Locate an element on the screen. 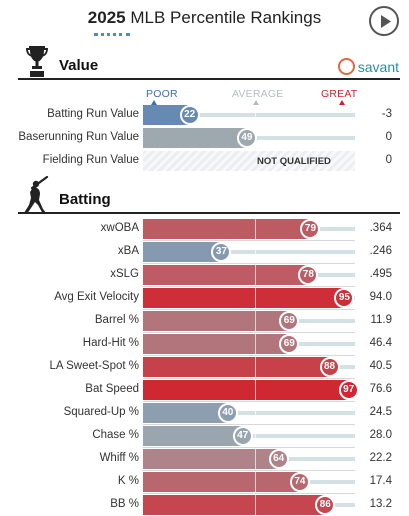  play-icon is located at coordinates (386, 21).